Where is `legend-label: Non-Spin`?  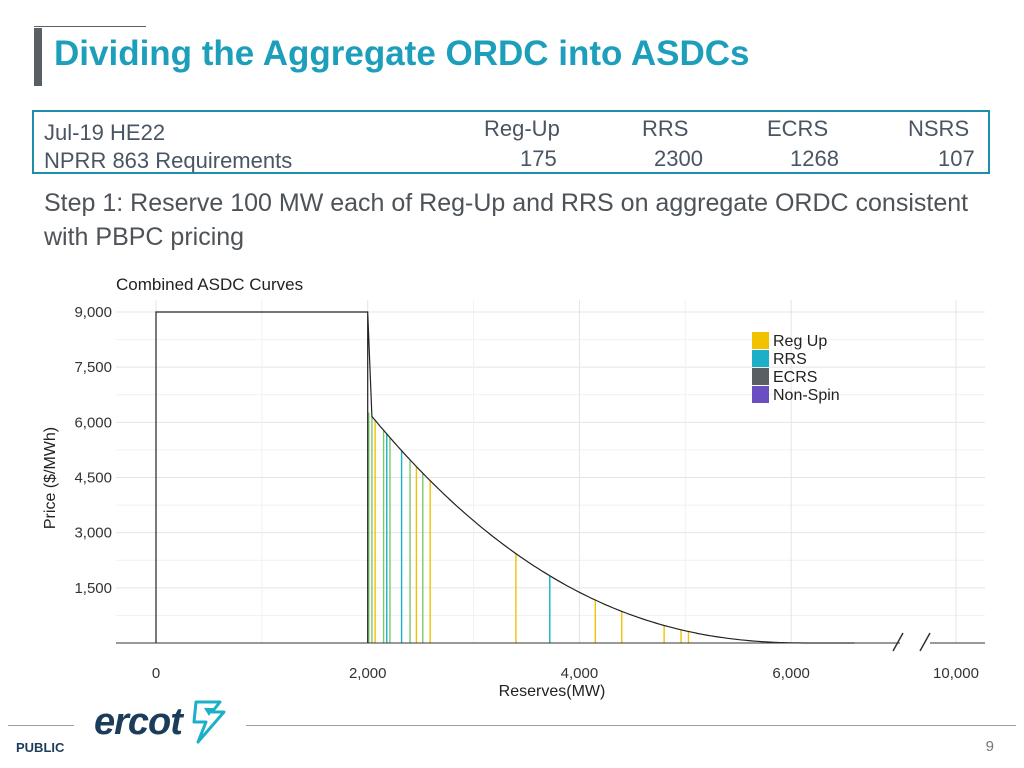 legend-label: Non-Spin is located at coordinates (806, 395).